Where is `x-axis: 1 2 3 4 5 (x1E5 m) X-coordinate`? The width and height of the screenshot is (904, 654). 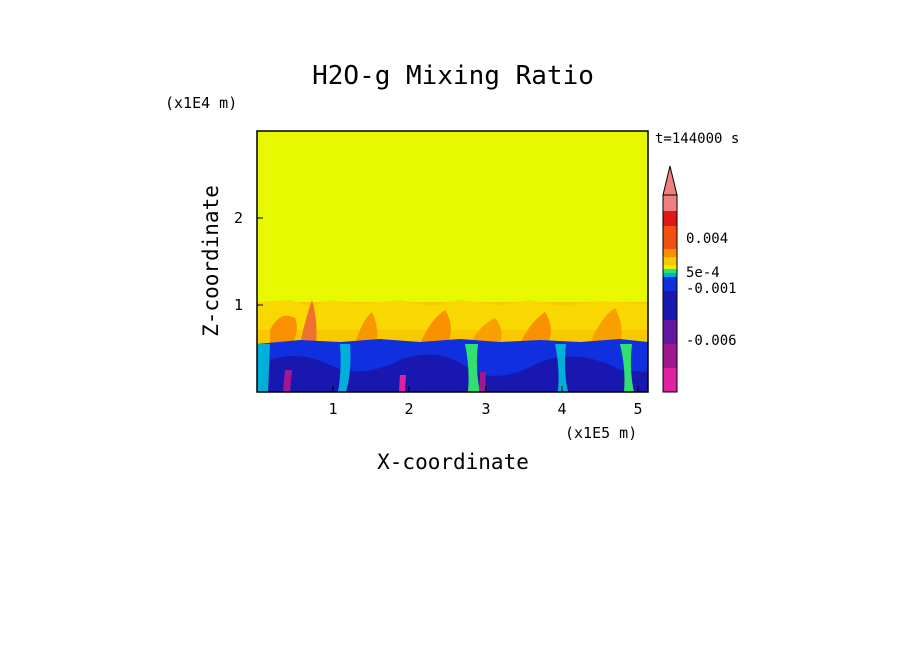
x-axis: 1 2 3 4 5 (x1E5 m) X-coordinate is located at coordinates (485, 430).